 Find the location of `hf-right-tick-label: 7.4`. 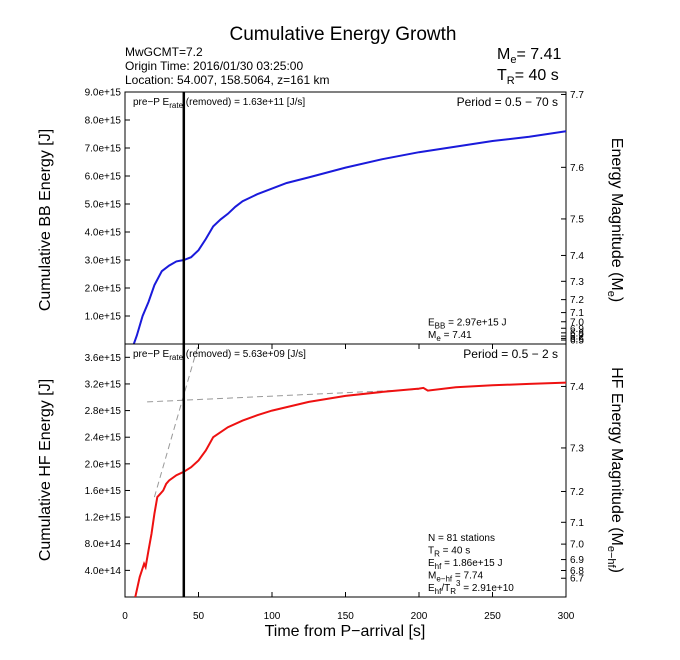

hf-right-tick-label: 7.4 is located at coordinates (577, 387).